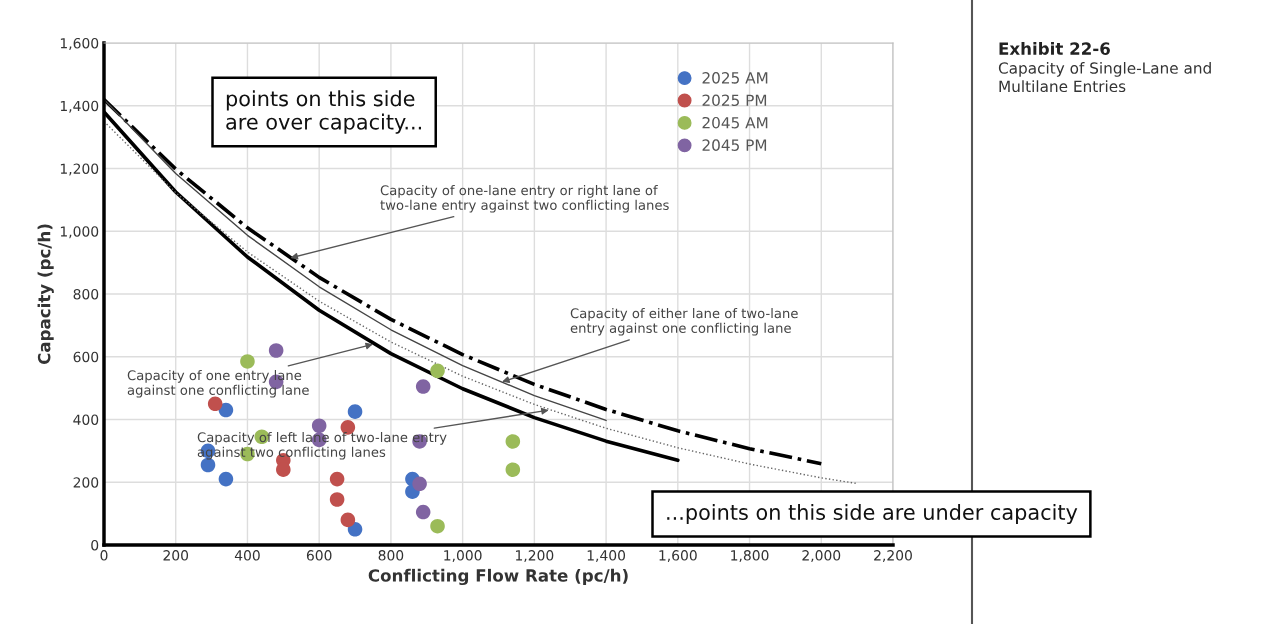 Image resolution: width=1272 pixels, height=624 pixels. I want to click on x-tick-label: 800, so click(391, 555).